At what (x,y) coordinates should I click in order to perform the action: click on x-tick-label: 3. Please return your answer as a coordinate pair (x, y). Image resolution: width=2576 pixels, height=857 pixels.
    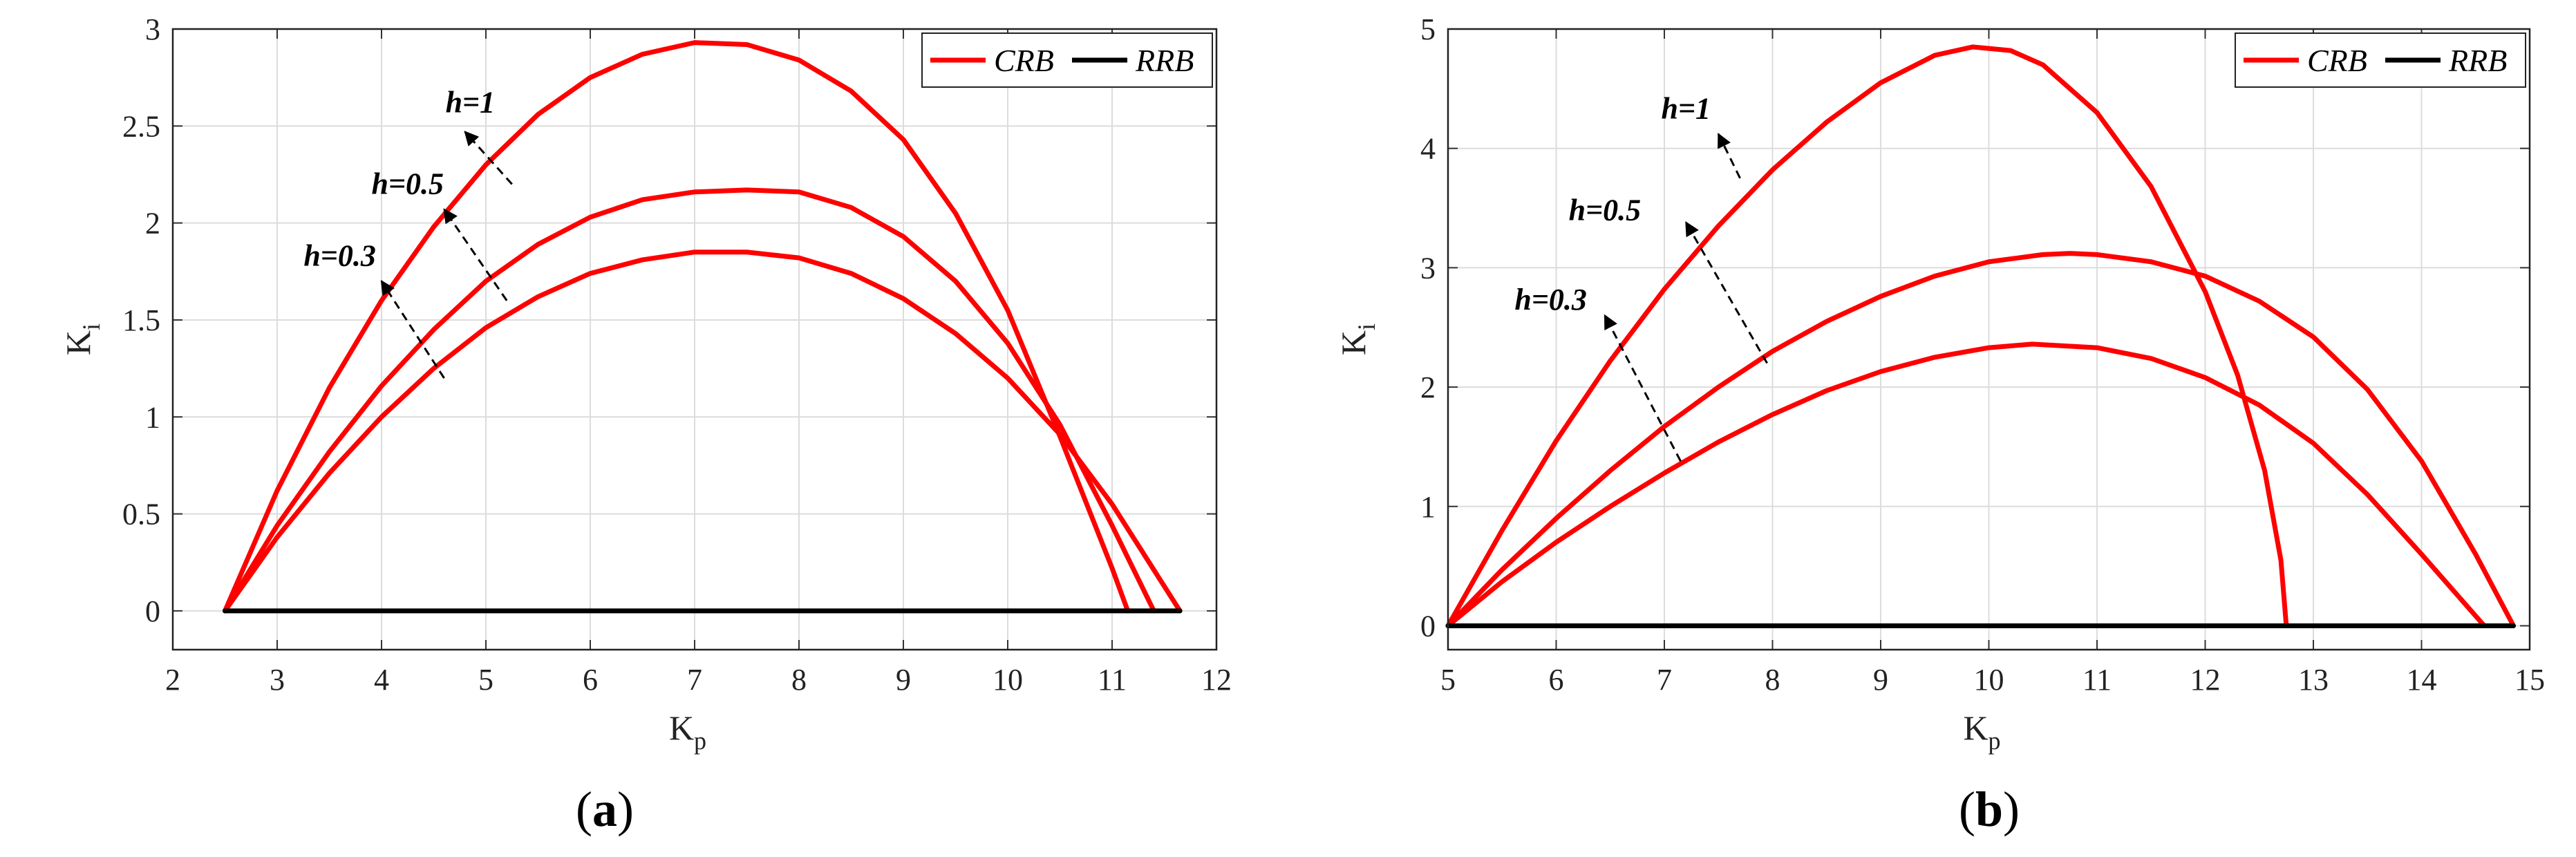
    Looking at the image, I should click on (277, 680).